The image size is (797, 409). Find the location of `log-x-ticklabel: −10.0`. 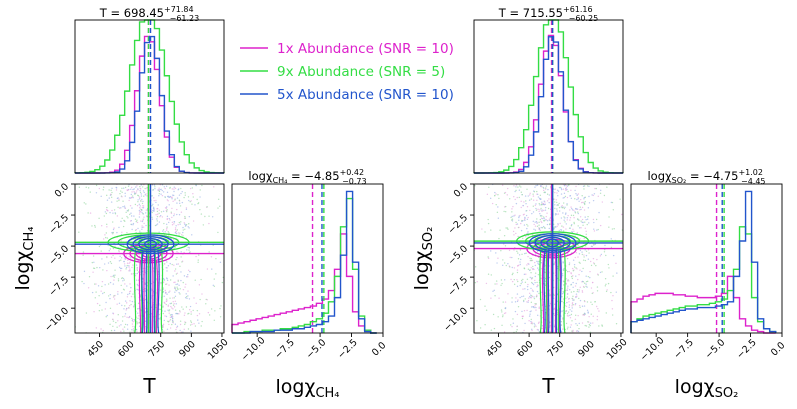

log-x-ticklabel: −10.0 is located at coordinates (253, 349).